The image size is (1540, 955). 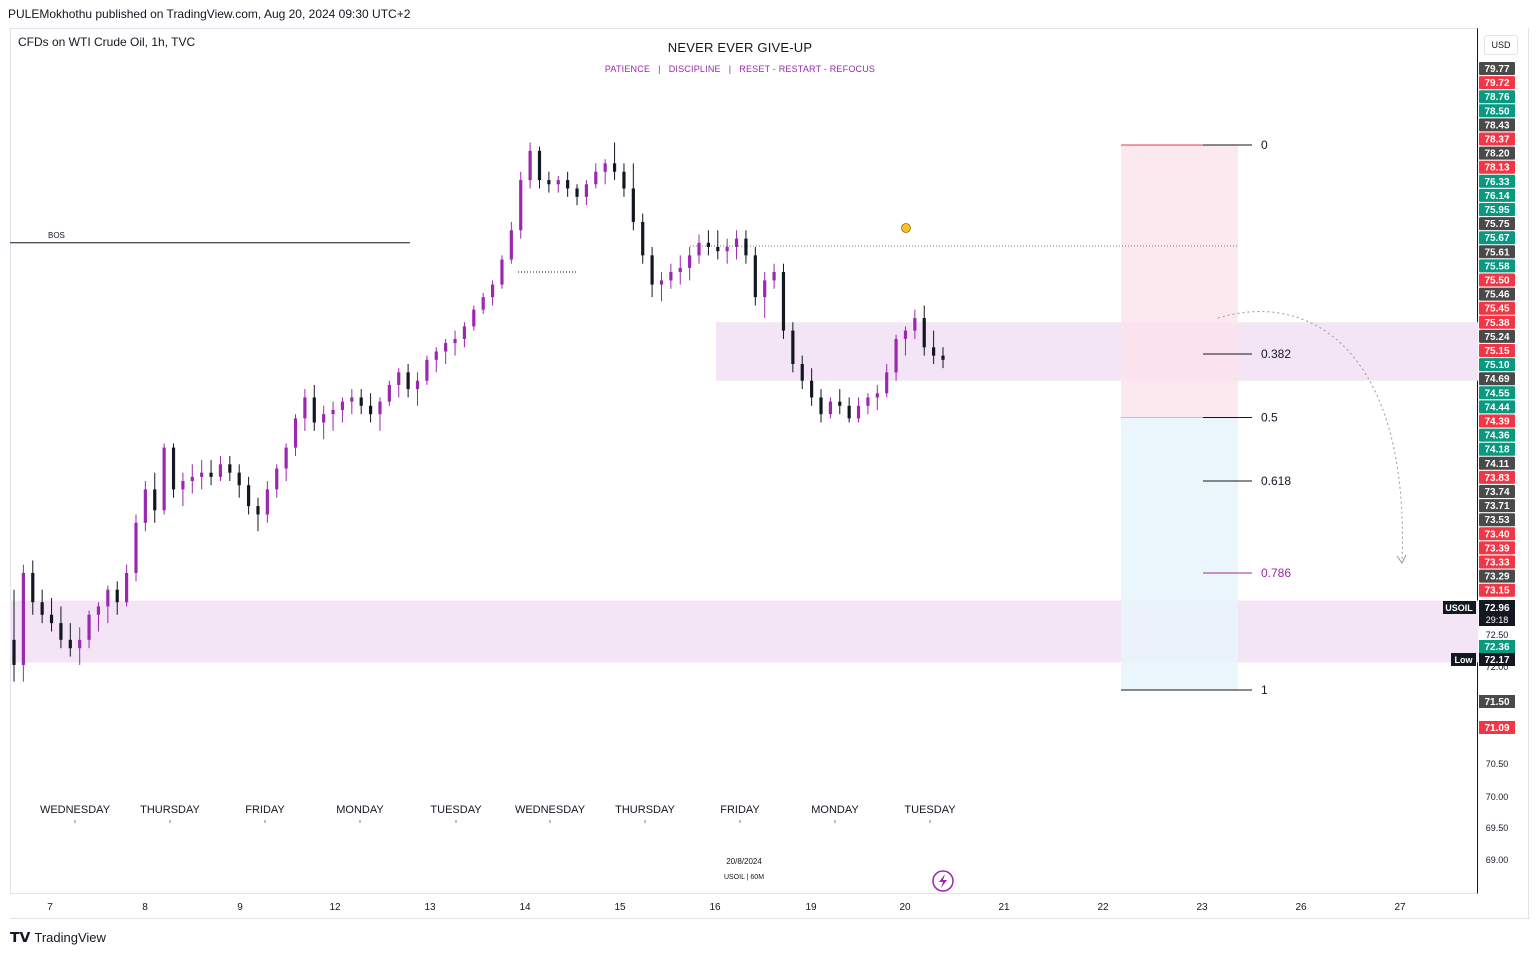 I want to click on price-label-text: 74.18, so click(x=1496, y=450).